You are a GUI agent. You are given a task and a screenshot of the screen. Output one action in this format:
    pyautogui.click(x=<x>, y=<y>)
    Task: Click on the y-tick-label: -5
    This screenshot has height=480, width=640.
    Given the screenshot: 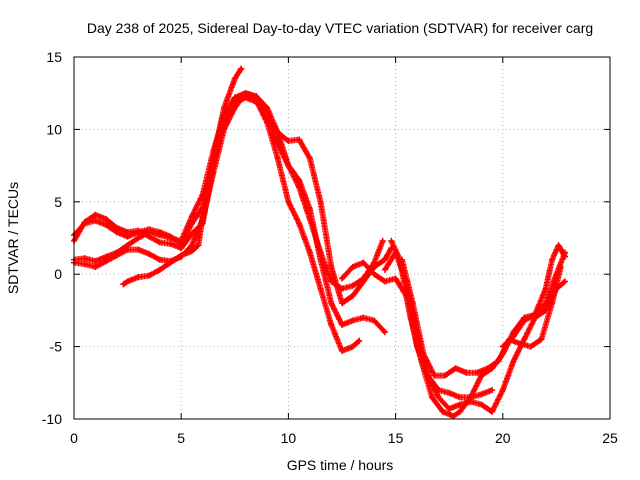 What is the action you would take?
    pyautogui.click(x=56, y=347)
    